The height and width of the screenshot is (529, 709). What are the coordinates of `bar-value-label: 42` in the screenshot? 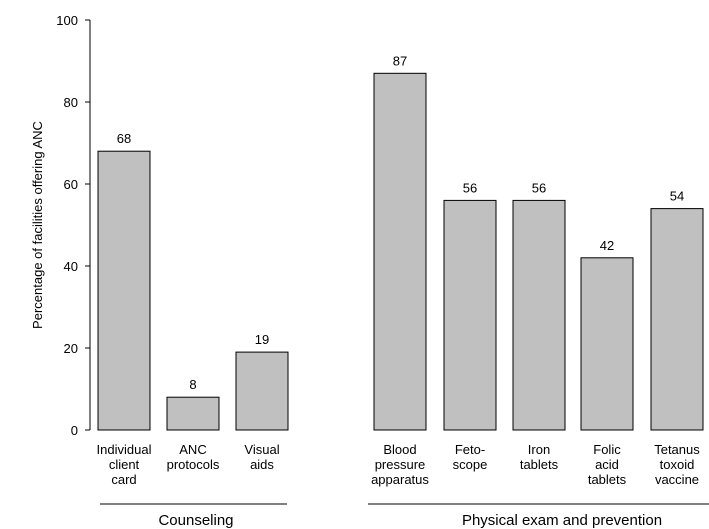 It's located at (607, 245).